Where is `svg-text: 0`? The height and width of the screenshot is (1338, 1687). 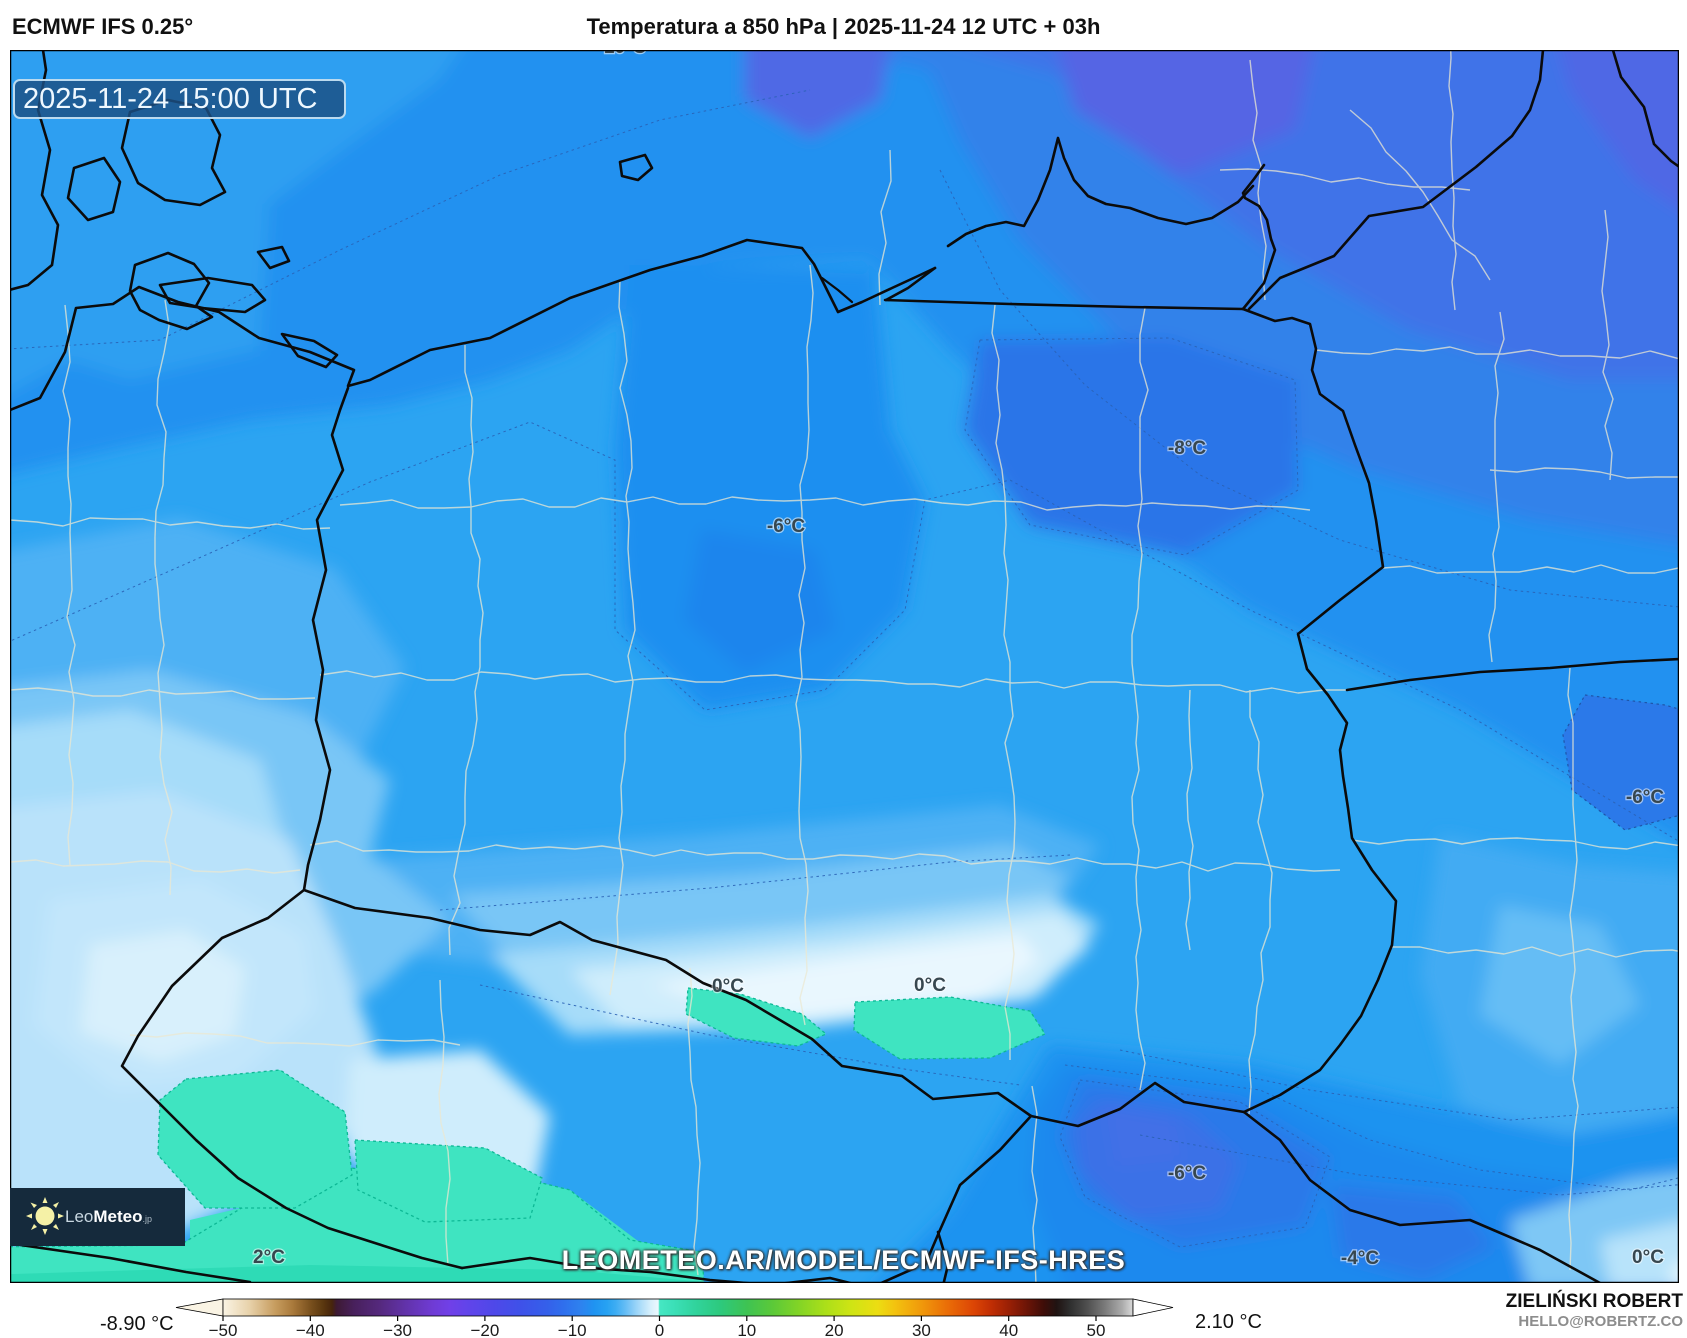
svg-text: 0 is located at coordinates (659, 1329).